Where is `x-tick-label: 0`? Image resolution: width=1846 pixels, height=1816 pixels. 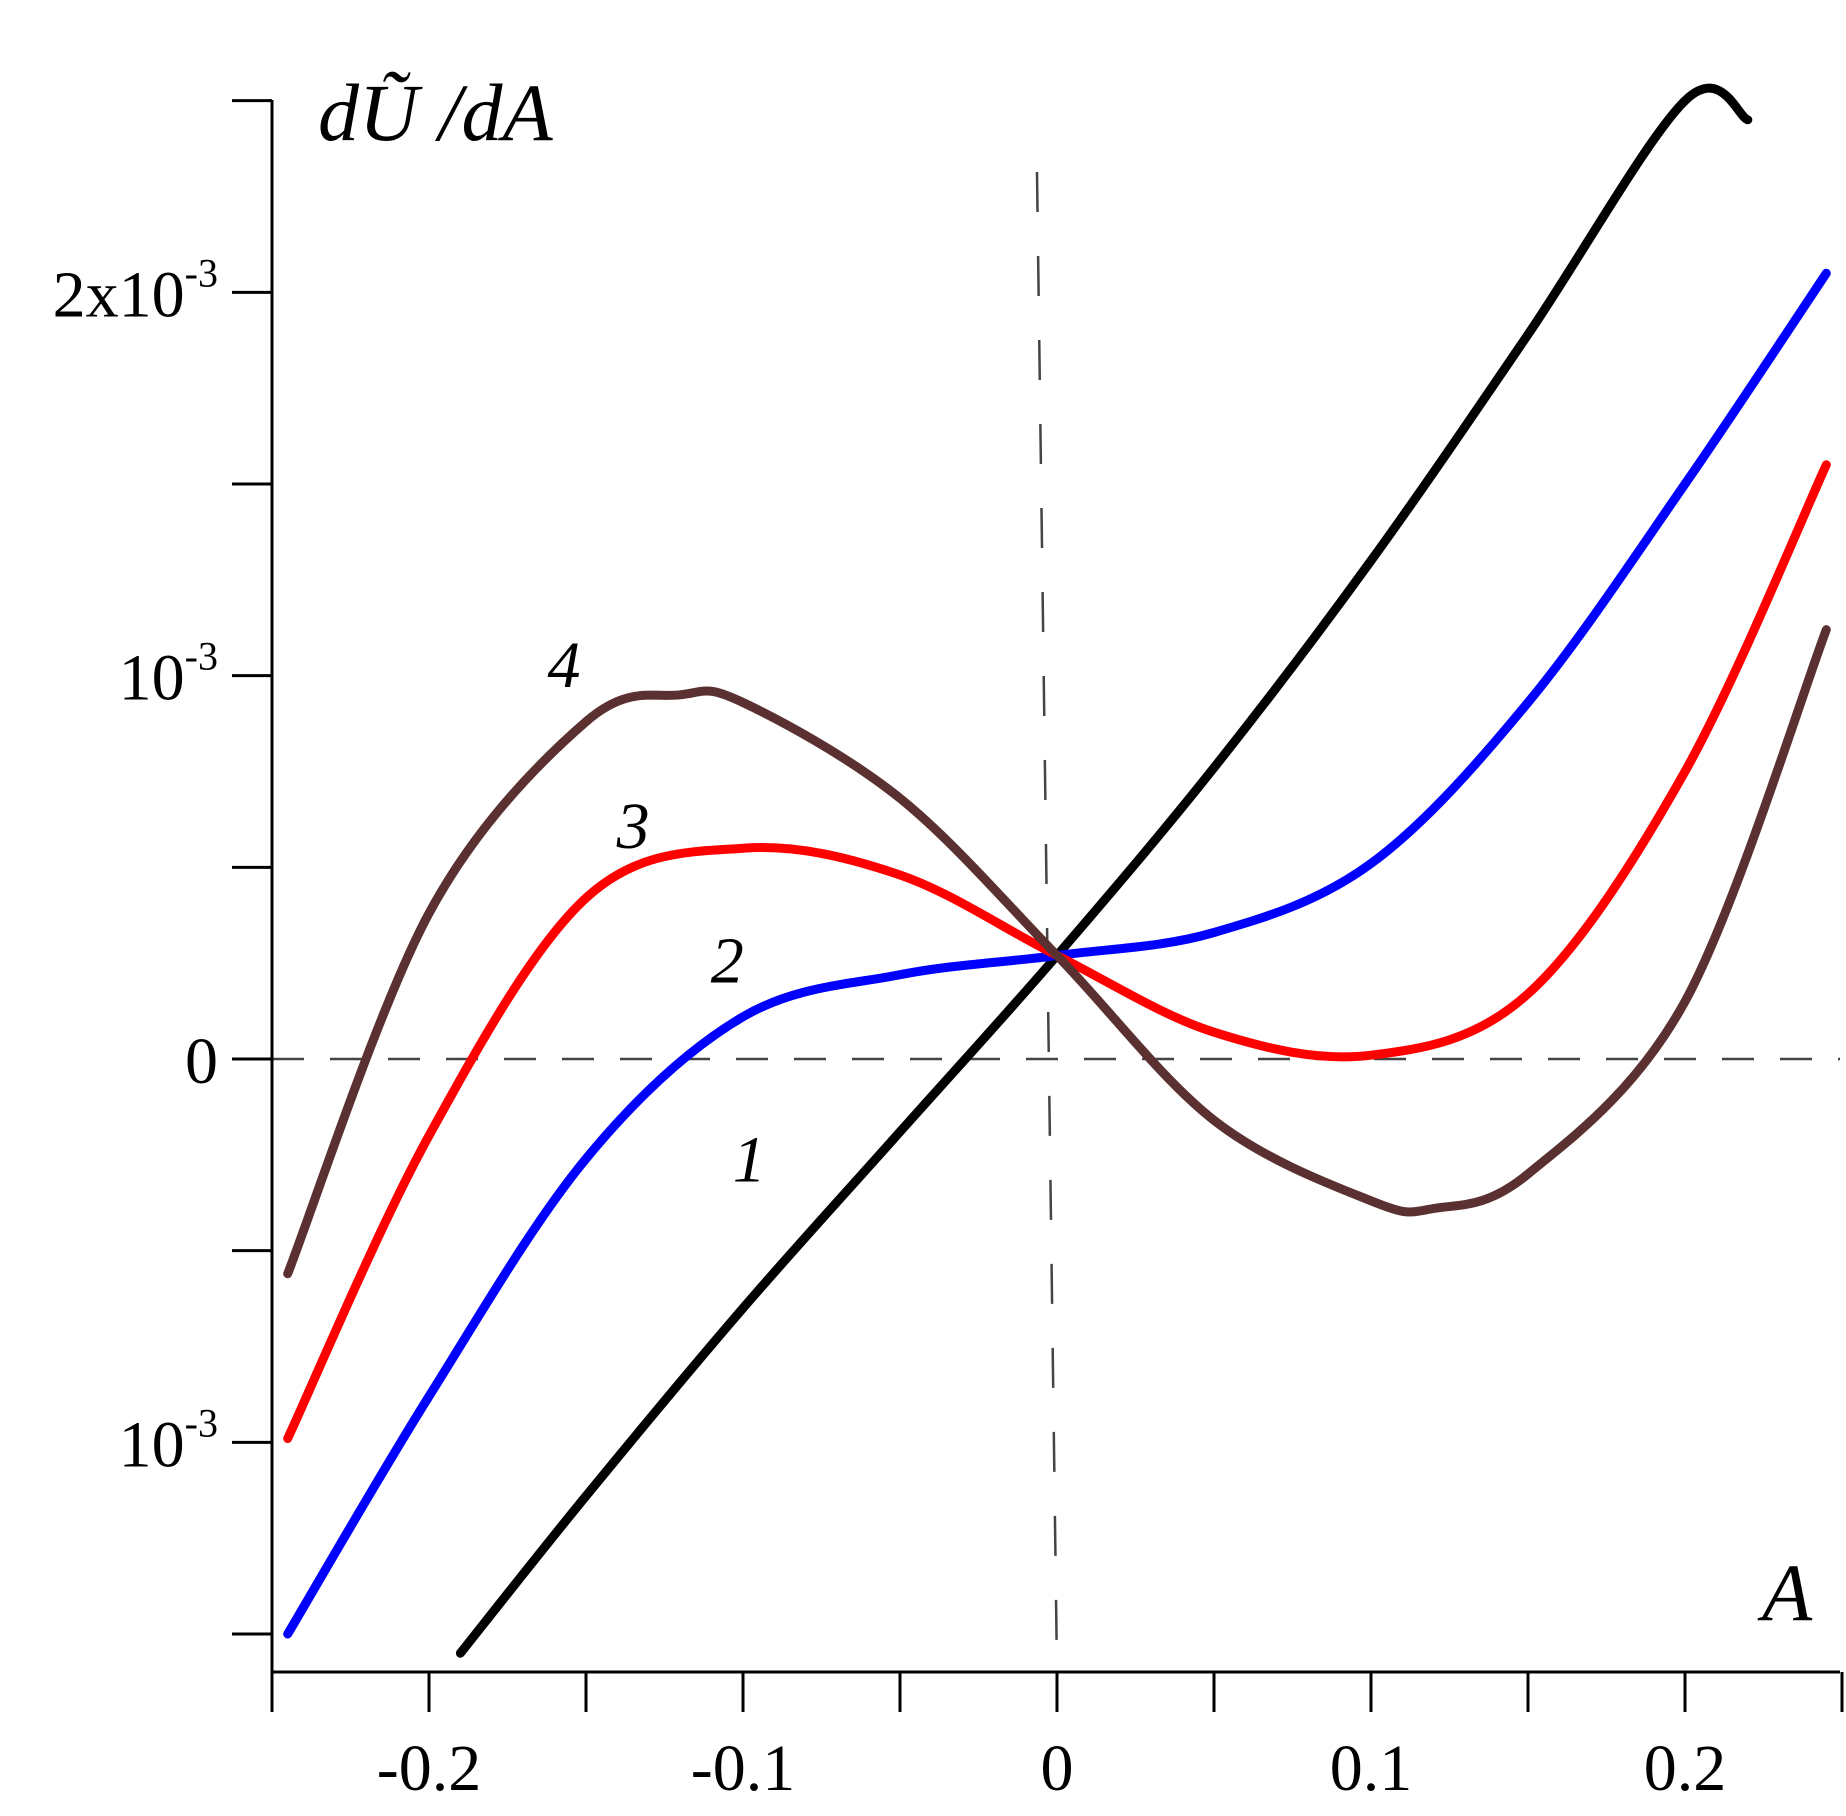
x-tick-label: 0 is located at coordinates (1057, 1768).